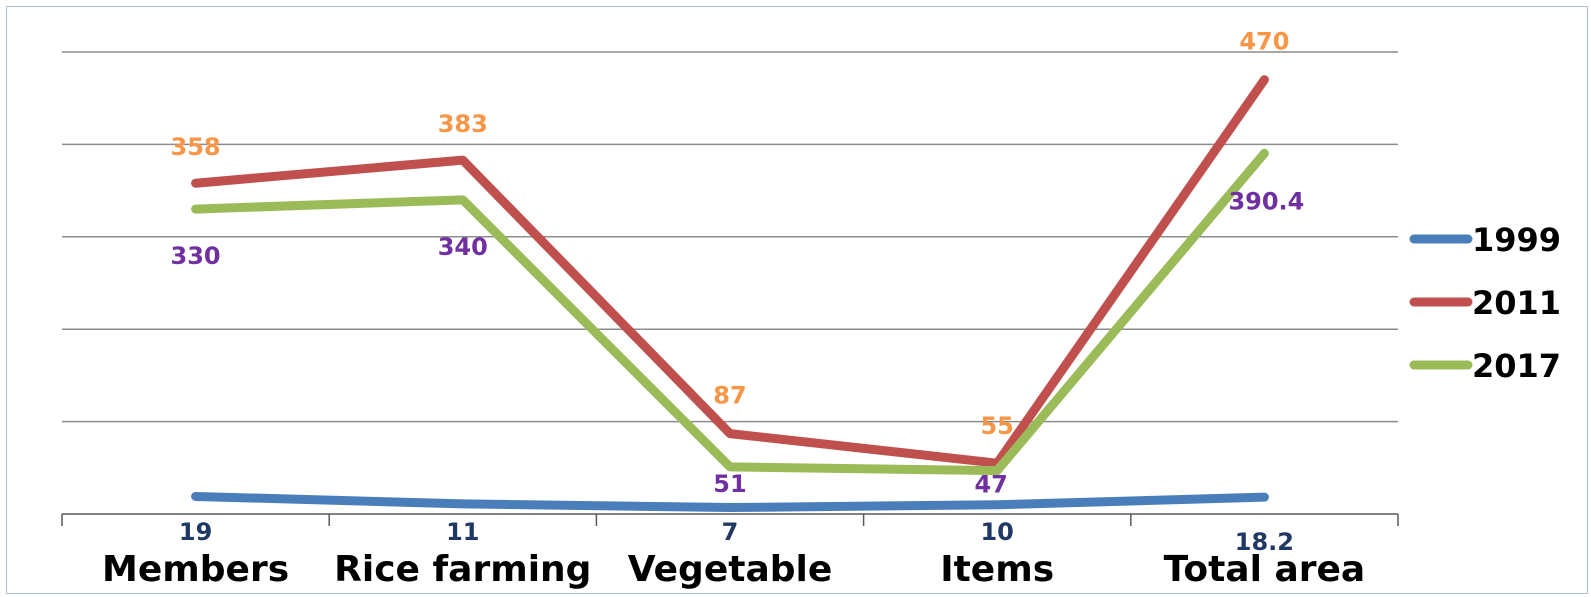 The height and width of the screenshot is (597, 1591). Describe the element at coordinates (196, 147) in the screenshot. I see `data-label-2011: 358` at that location.